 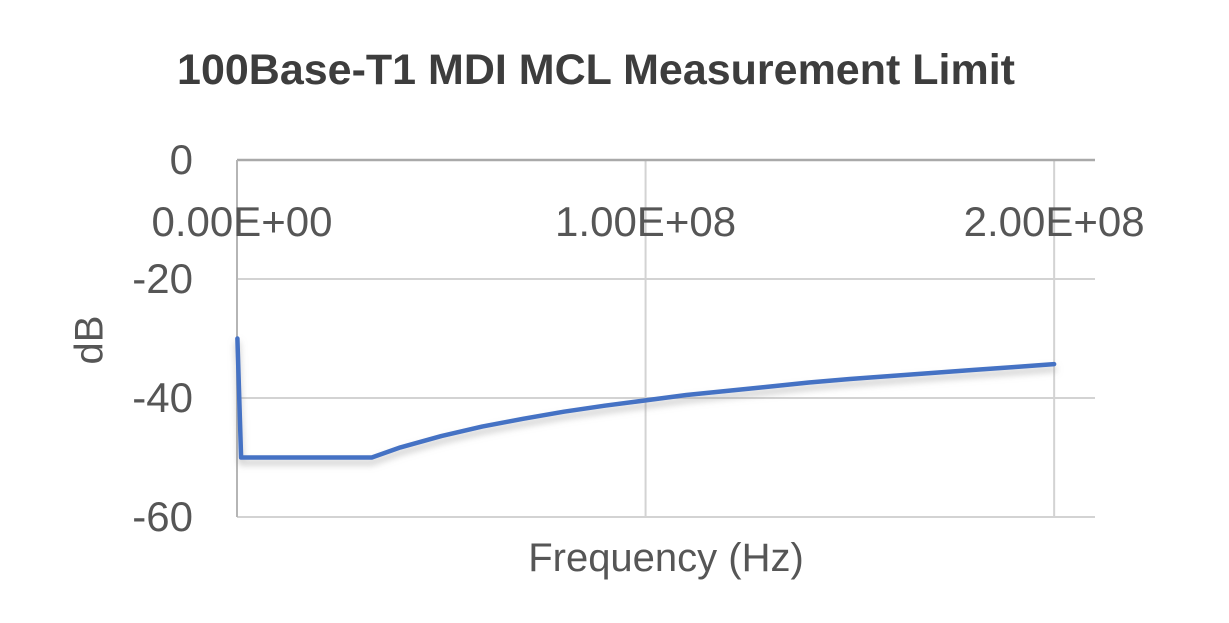 What do you see at coordinates (666, 558) in the screenshot?
I see `x-axis-title: Frequency (Hz)` at bounding box center [666, 558].